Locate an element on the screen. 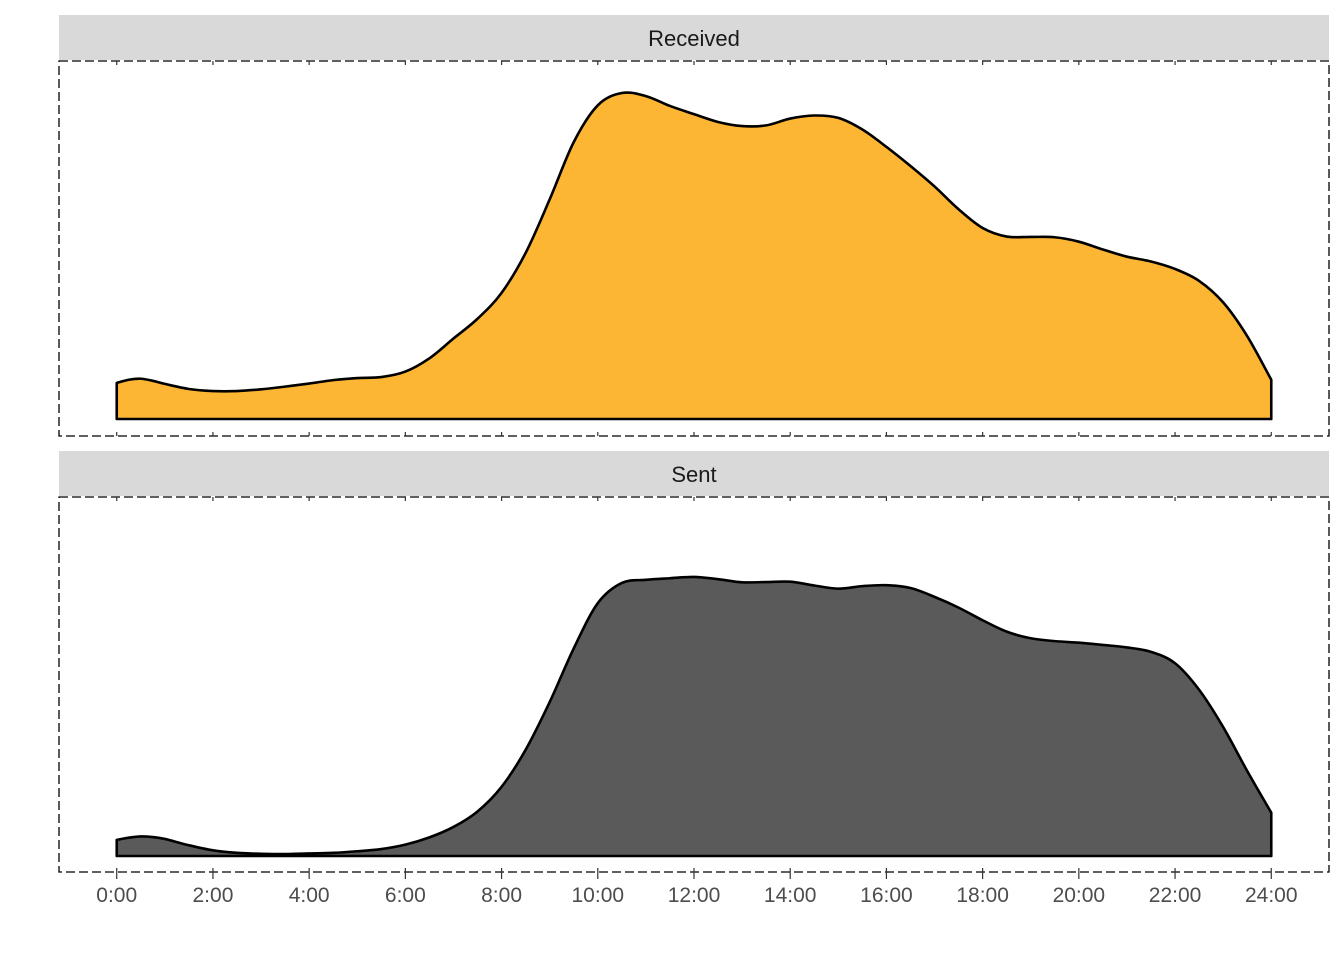 This screenshot has height=960, width=1344. x-tick-label: 6:00 is located at coordinates (405, 895).